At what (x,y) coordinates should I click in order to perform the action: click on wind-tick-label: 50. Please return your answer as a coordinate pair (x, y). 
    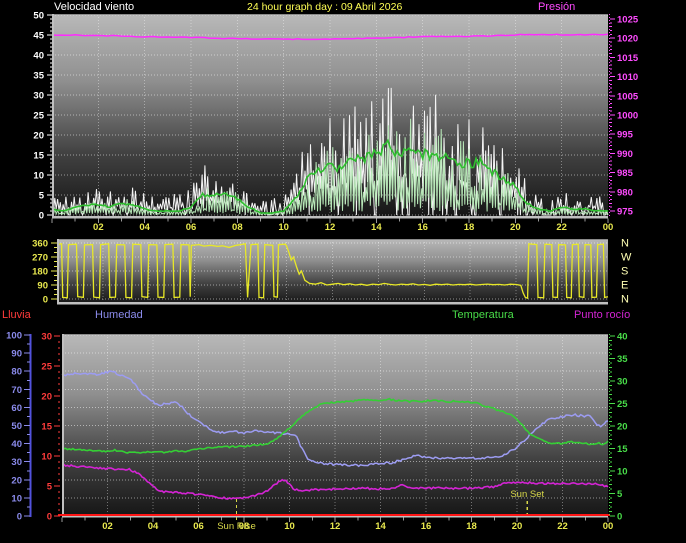
    Looking at the image, I should click on (38, 16).